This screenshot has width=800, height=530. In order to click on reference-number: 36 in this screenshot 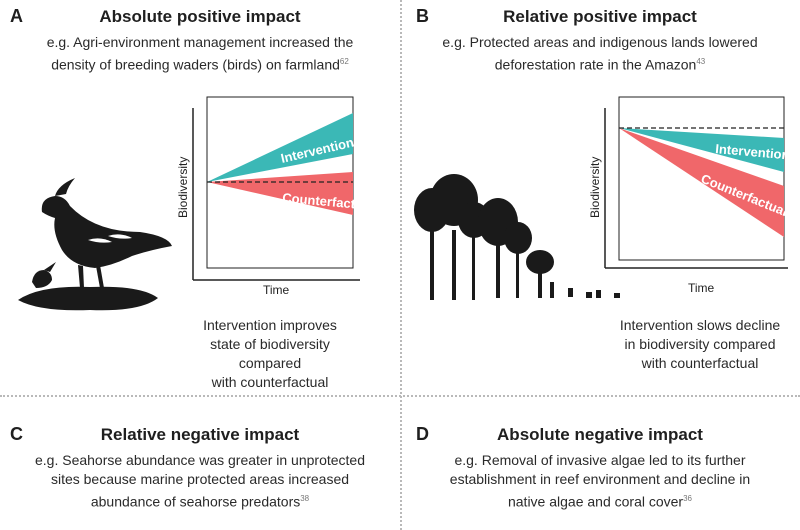, I will do `click(687, 498)`.